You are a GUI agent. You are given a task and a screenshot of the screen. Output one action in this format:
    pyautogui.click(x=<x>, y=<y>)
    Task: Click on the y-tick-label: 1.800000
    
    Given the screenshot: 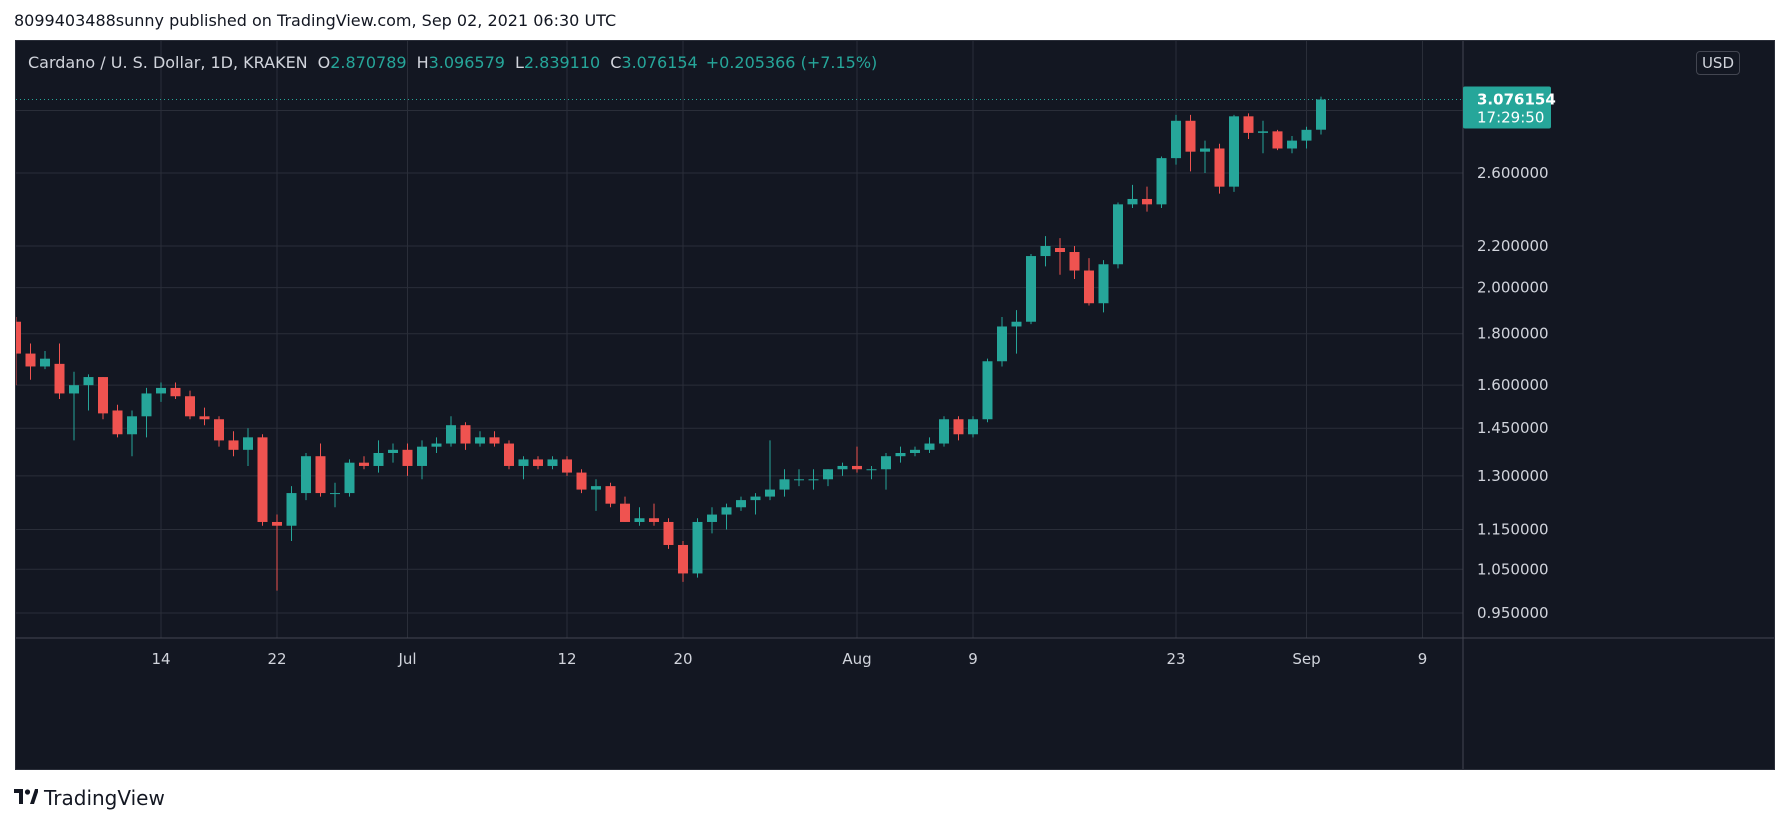 What is the action you would take?
    pyautogui.click(x=1513, y=334)
    